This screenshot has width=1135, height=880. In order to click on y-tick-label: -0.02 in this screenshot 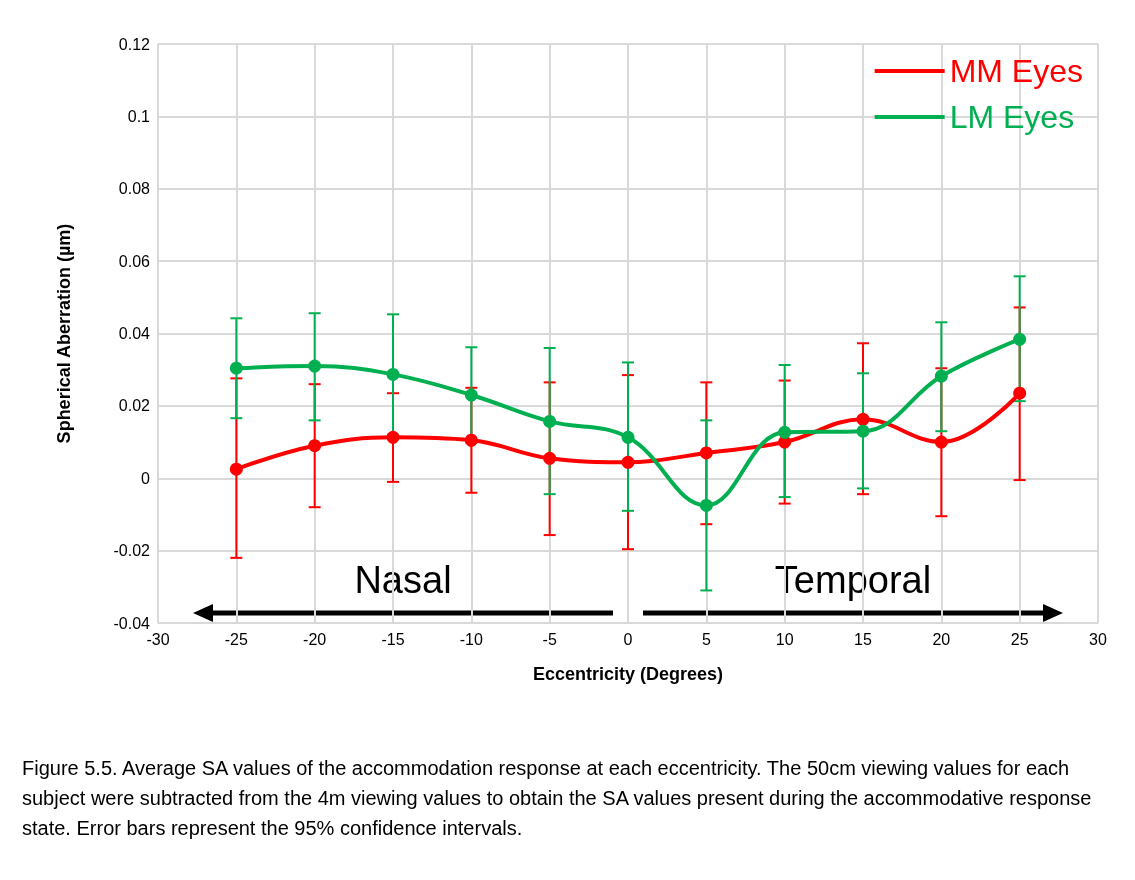, I will do `click(132, 551)`.